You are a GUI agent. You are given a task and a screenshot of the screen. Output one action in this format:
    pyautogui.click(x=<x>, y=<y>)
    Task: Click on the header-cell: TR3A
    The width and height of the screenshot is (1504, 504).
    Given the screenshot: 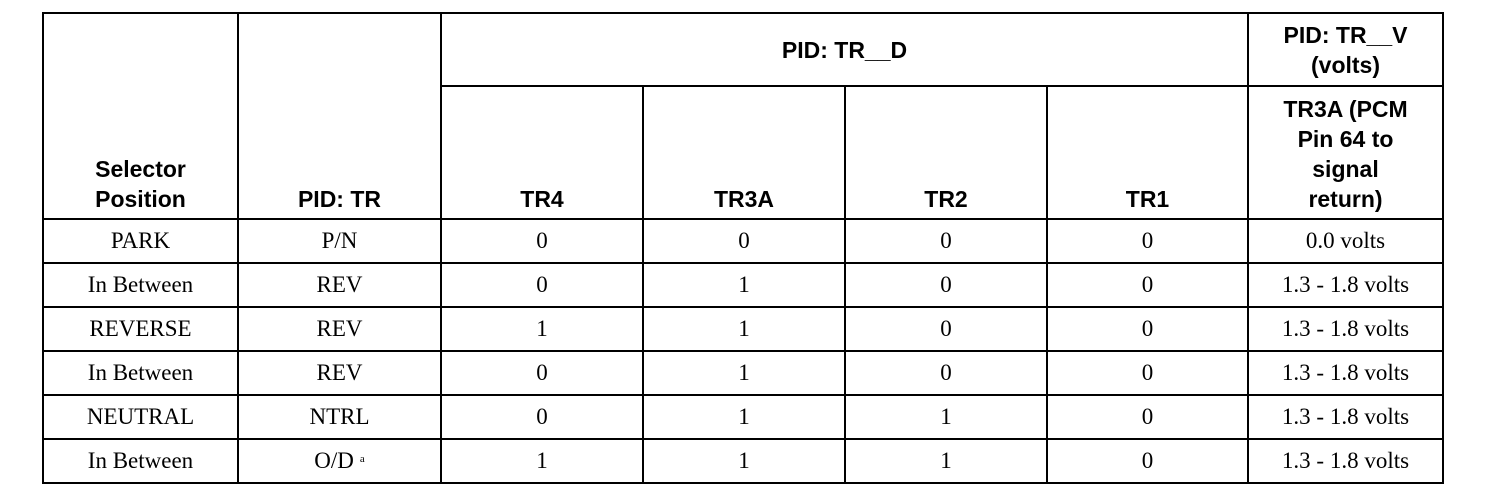 What is the action you would take?
    pyautogui.click(x=744, y=152)
    